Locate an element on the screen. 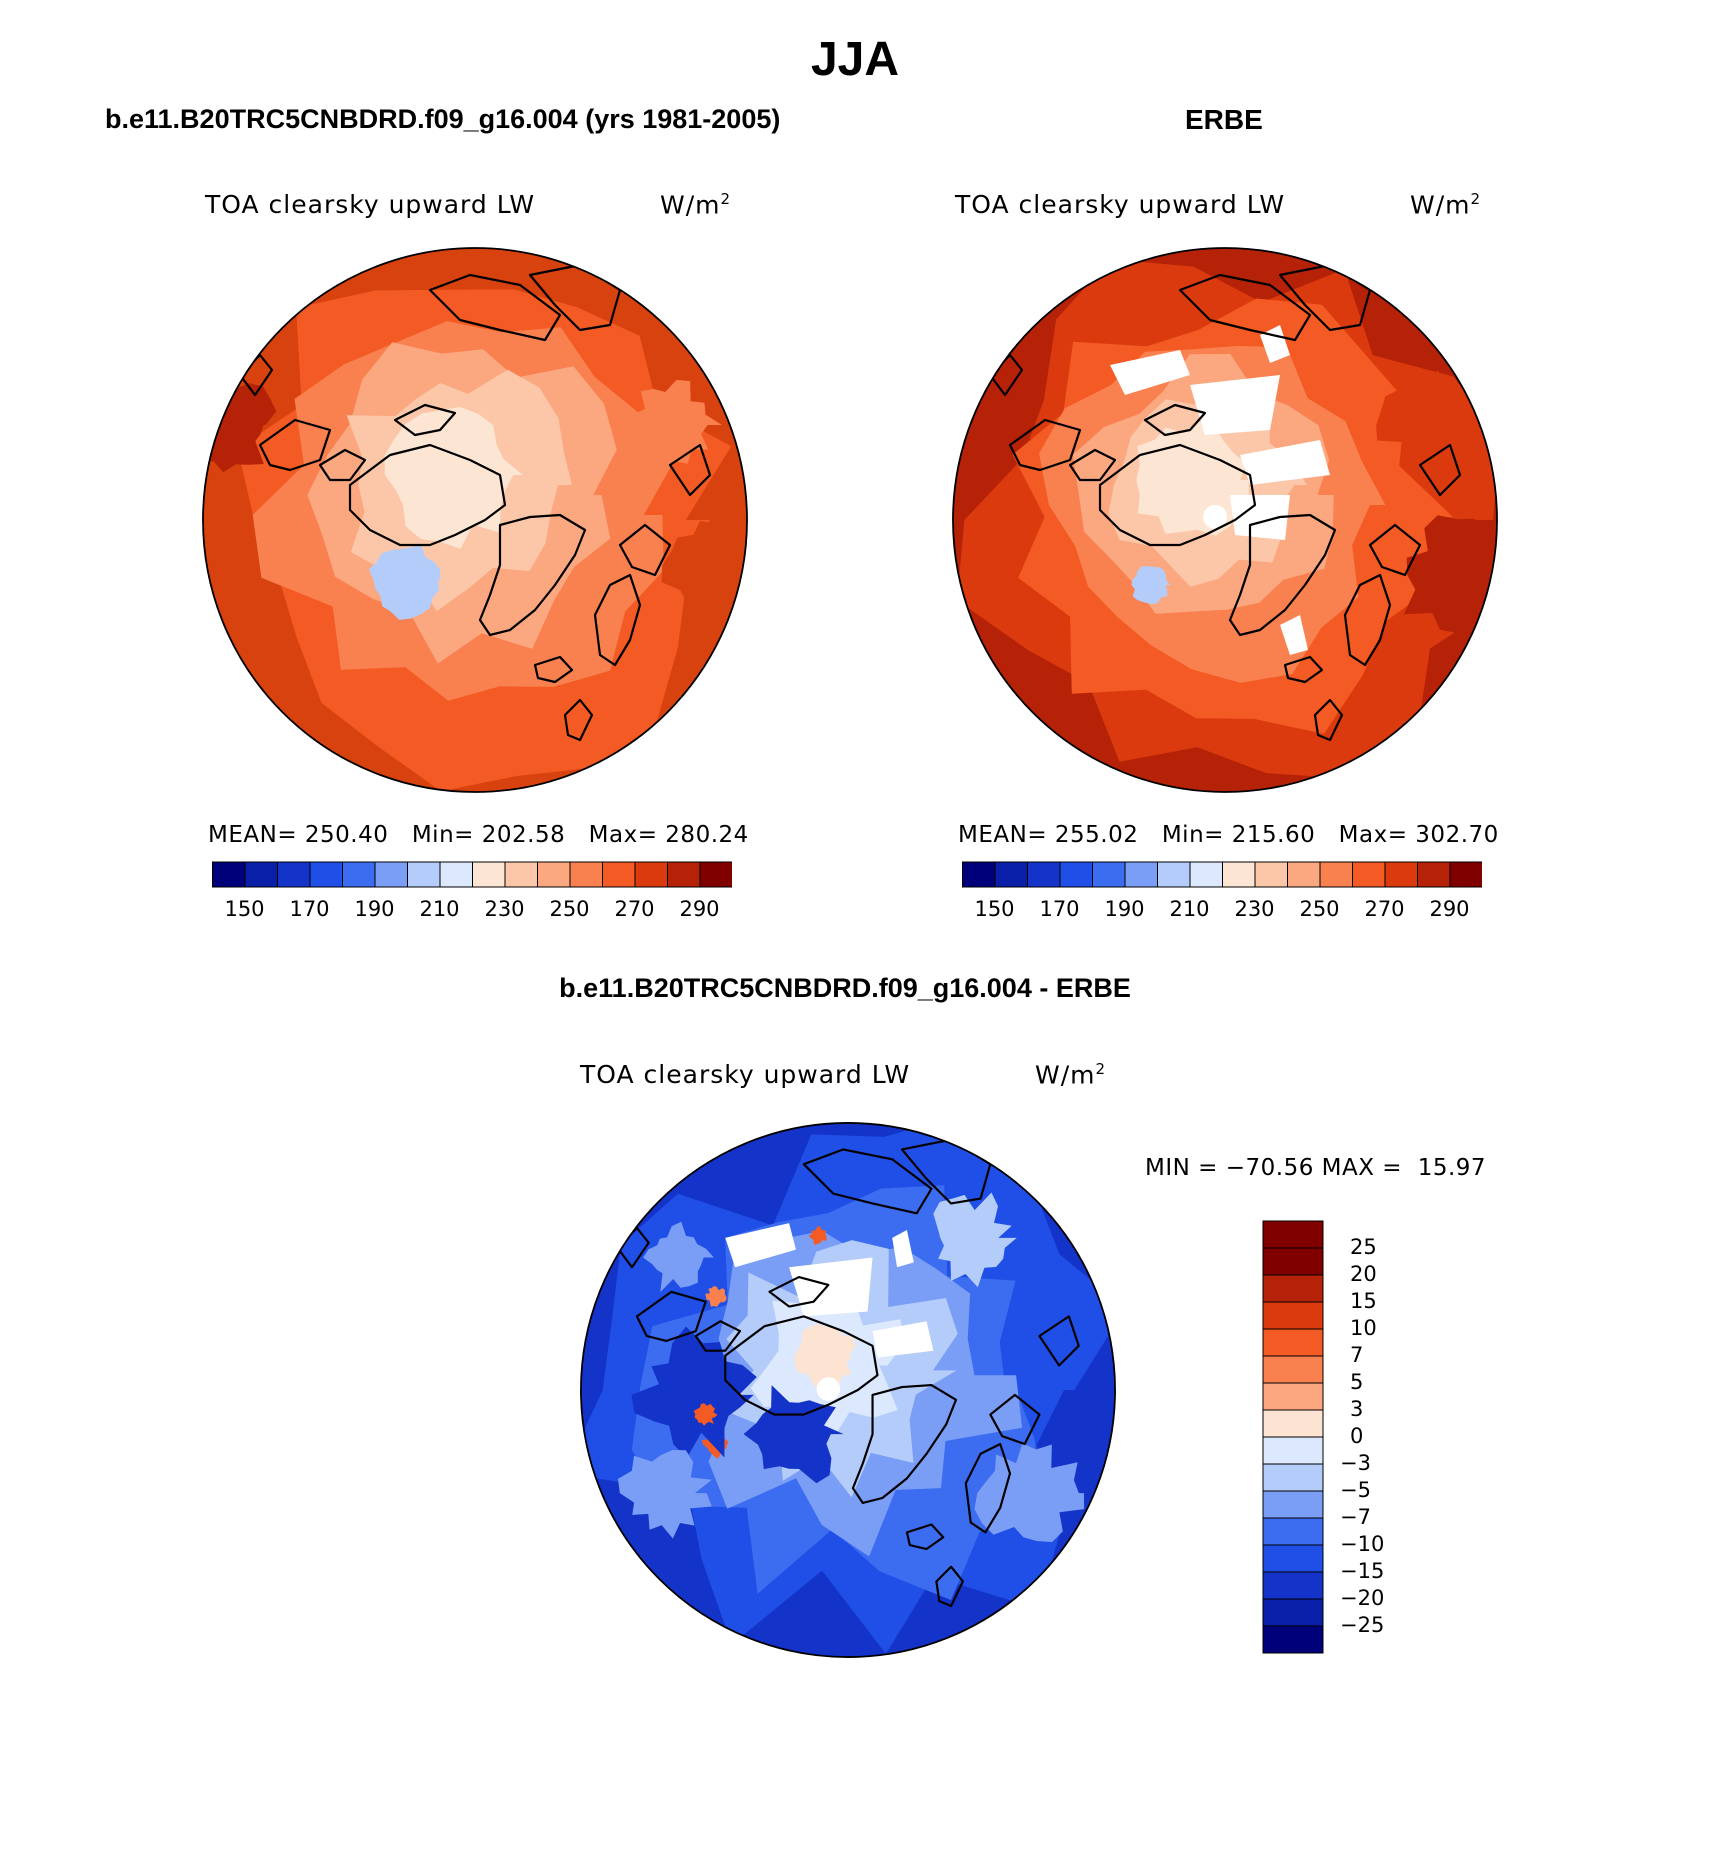 The width and height of the screenshot is (1710, 1875). obs-max-label: Max= is located at coordinates (1373, 835).